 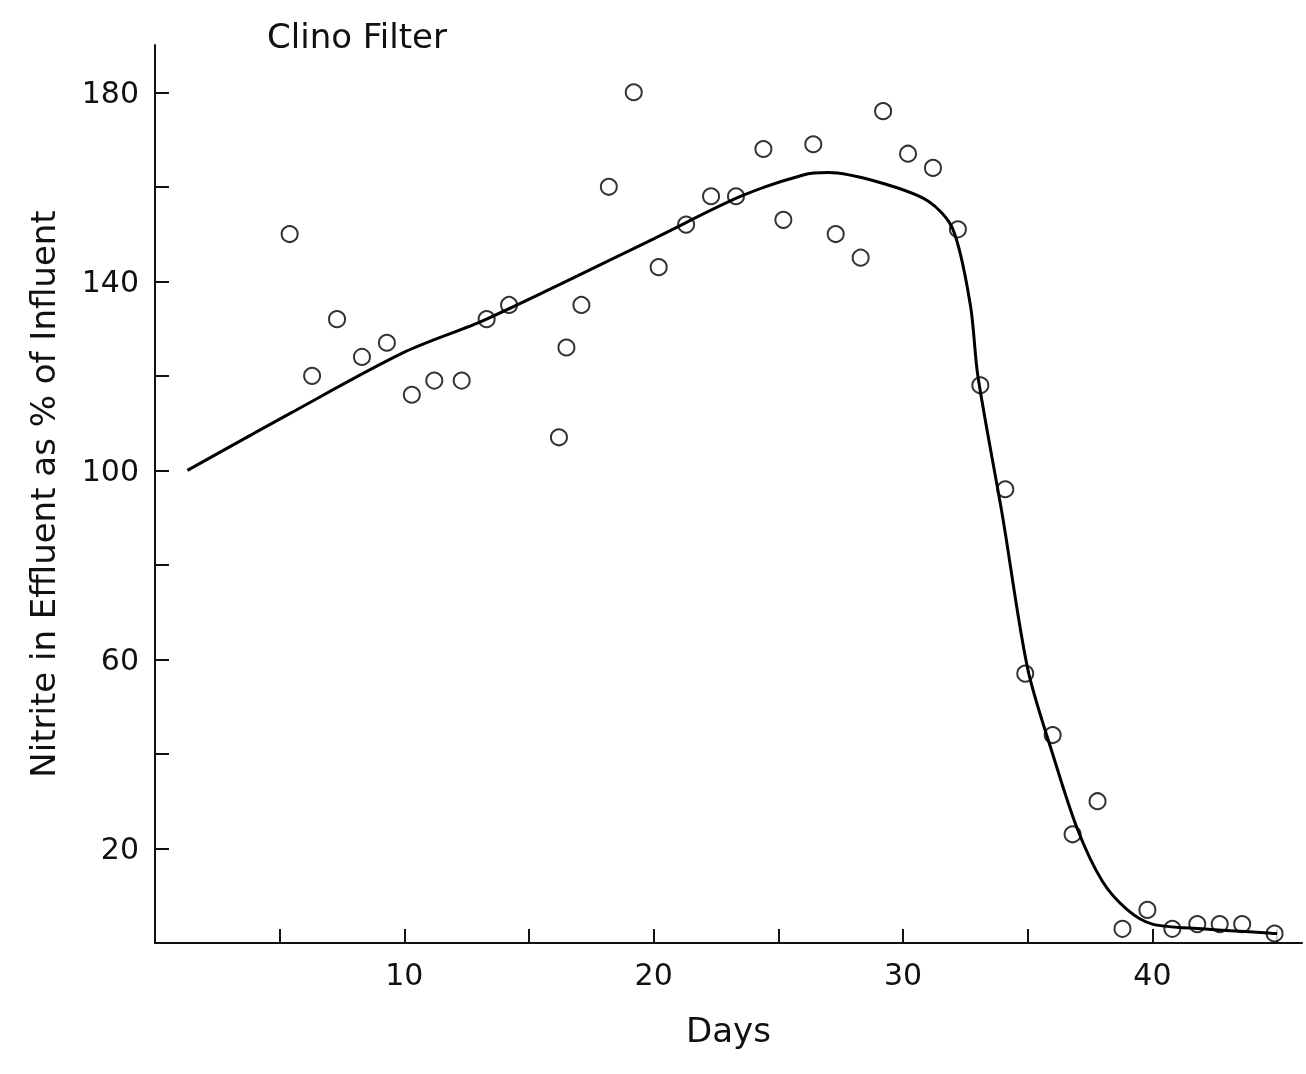 I want to click on y-axis-title: Nitrite in Effluent as % of Influent, so click(x=43, y=494).